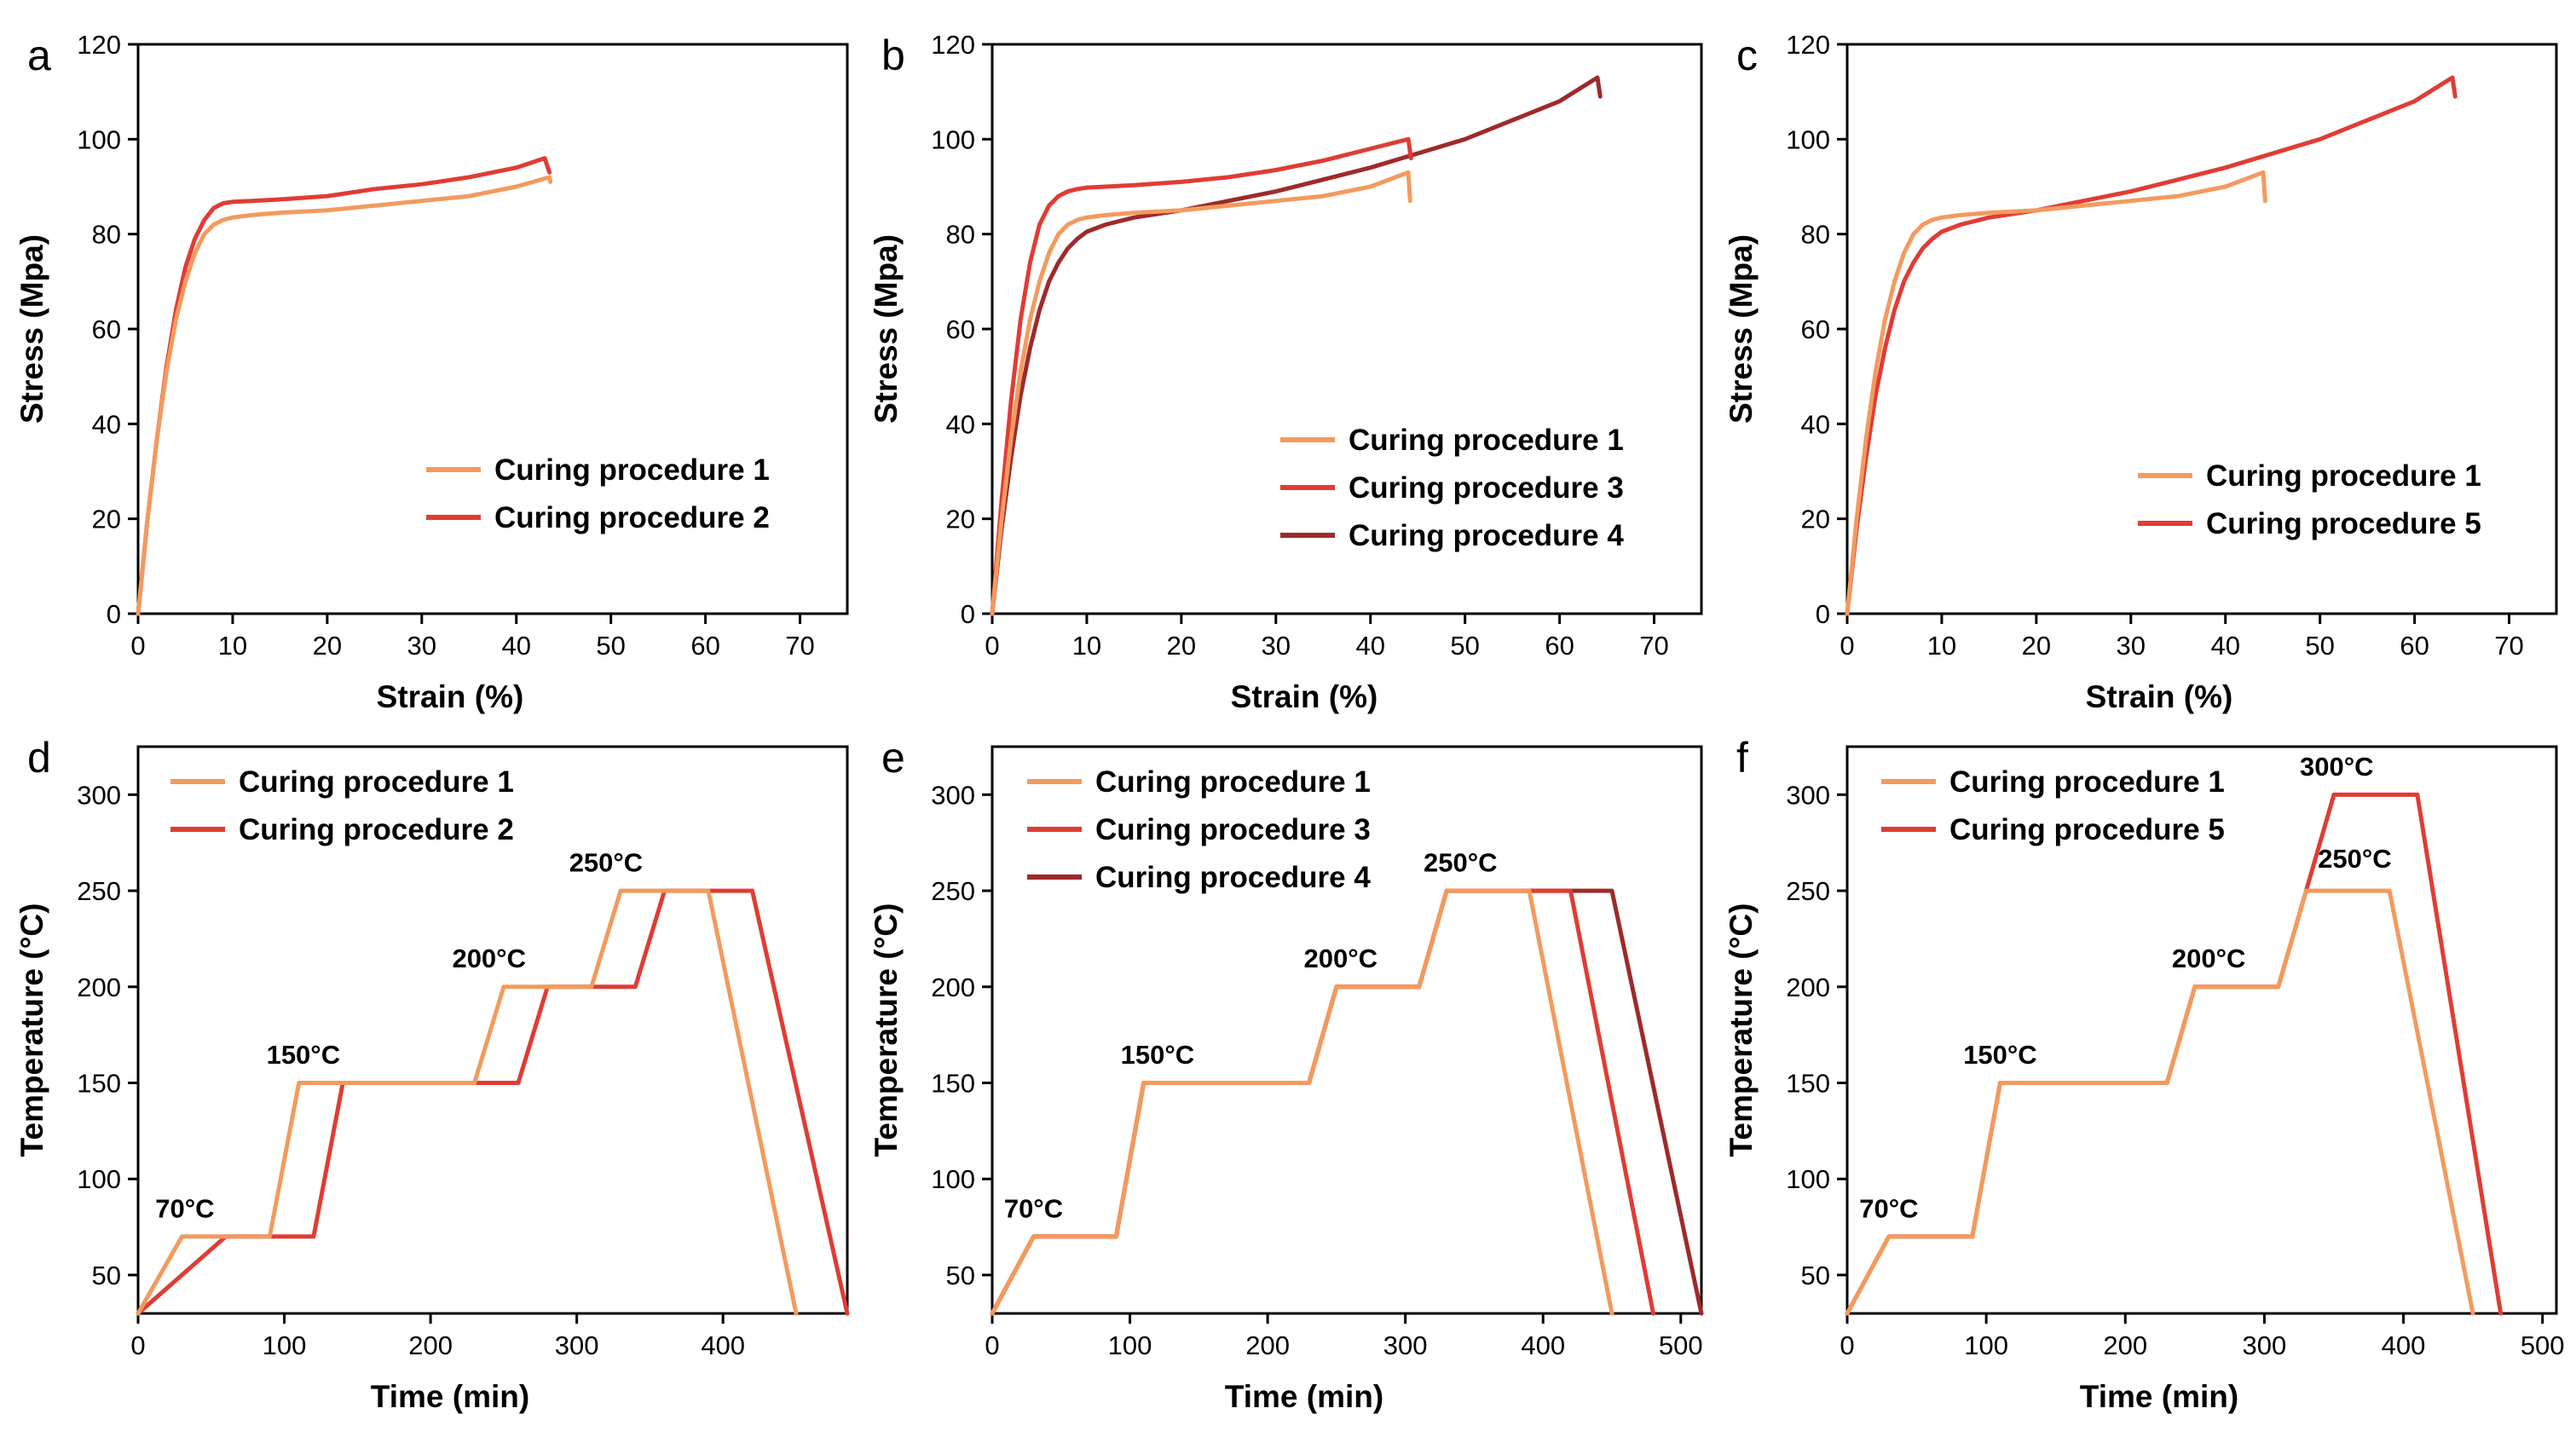 The width and height of the screenshot is (2576, 1443). I want to click on x-tick-label: 200, so click(2125, 1345).